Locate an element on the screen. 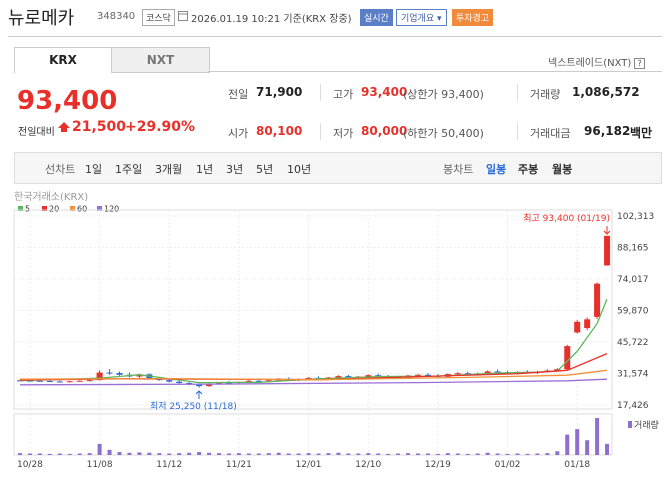  price: 93,400 is located at coordinates (67, 101).